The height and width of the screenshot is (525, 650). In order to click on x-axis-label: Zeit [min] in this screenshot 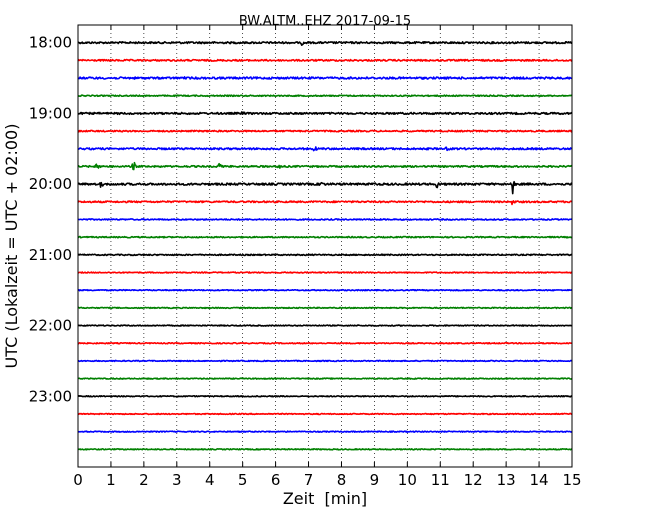, I will do `click(325, 498)`.